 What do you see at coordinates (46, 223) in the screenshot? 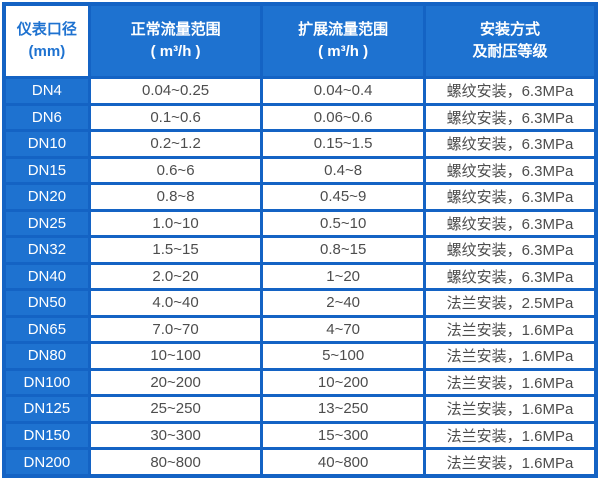
I see `row-header-diameter: DN25` at bounding box center [46, 223].